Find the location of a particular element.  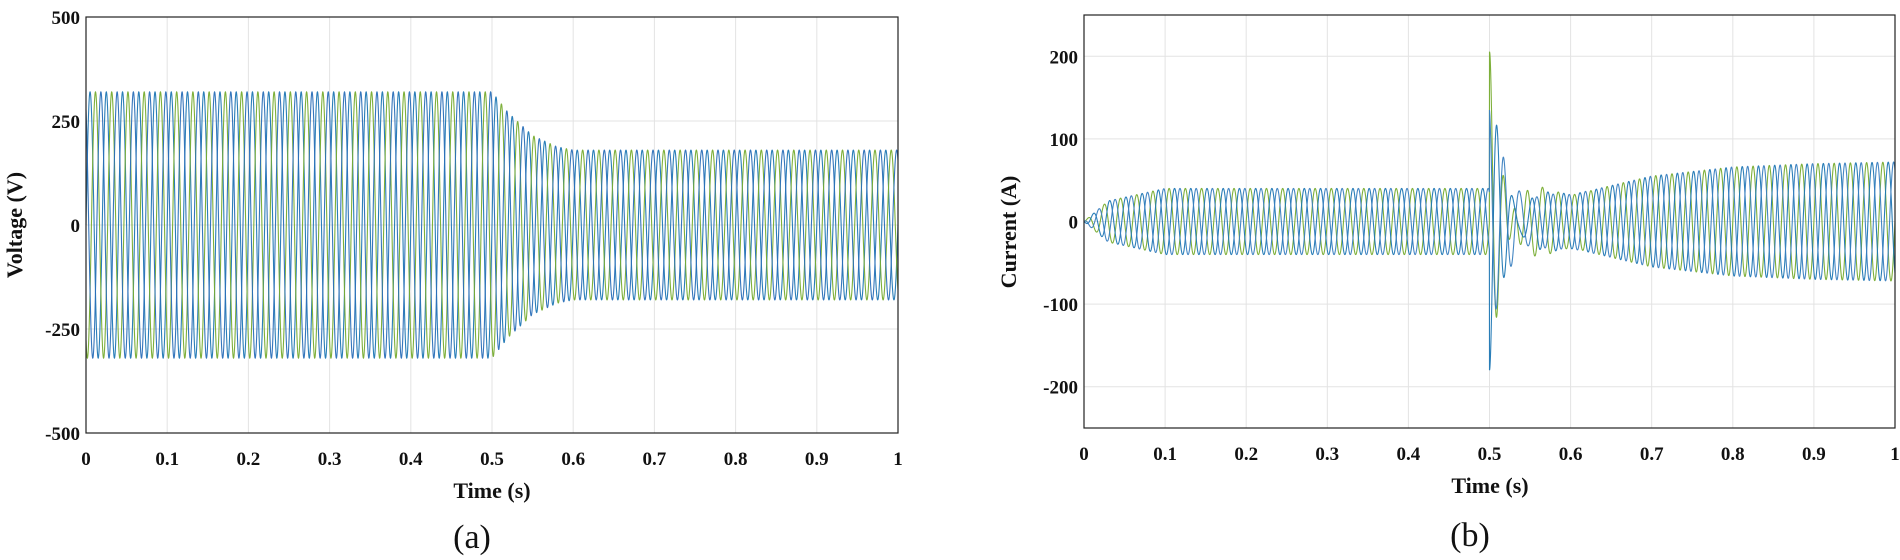

current-x-tick-label: 0 is located at coordinates (1084, 454).